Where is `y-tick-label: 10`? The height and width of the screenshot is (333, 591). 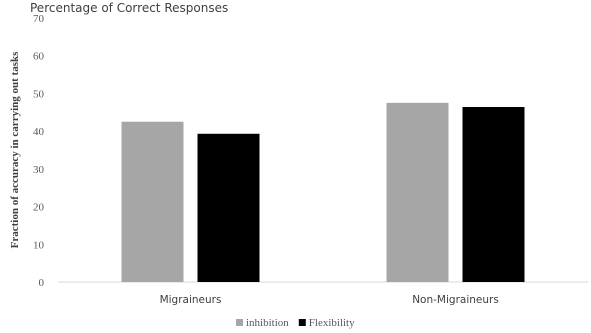 y-tick-label: 10 is located at coordinates (39, 245).